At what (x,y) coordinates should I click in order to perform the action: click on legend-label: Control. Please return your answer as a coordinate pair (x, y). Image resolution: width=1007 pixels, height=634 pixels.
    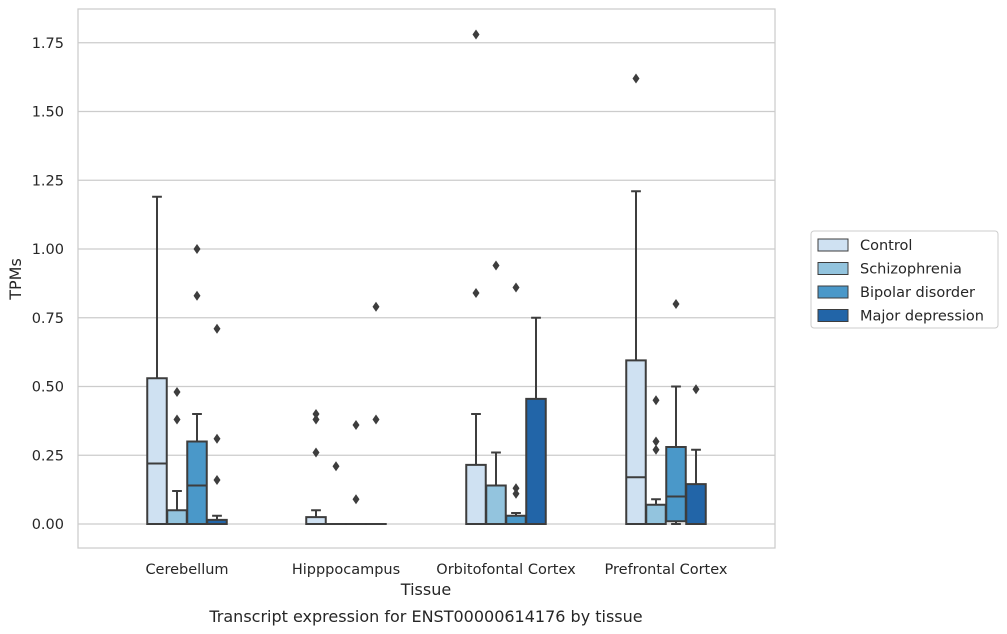
    Looking at the image, I should click on (886, 246).